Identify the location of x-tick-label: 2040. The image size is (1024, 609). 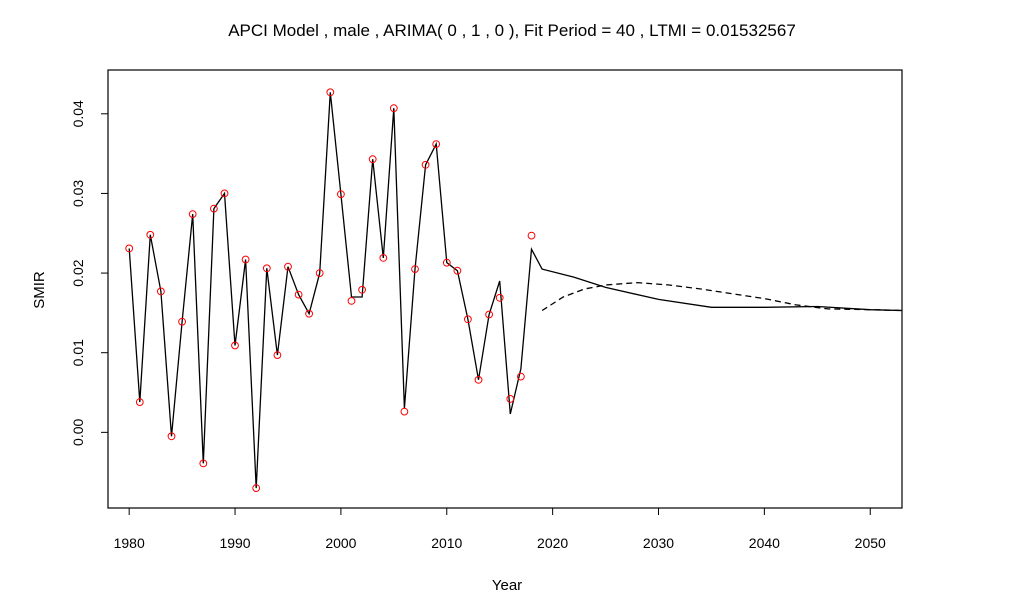
(764, 543).